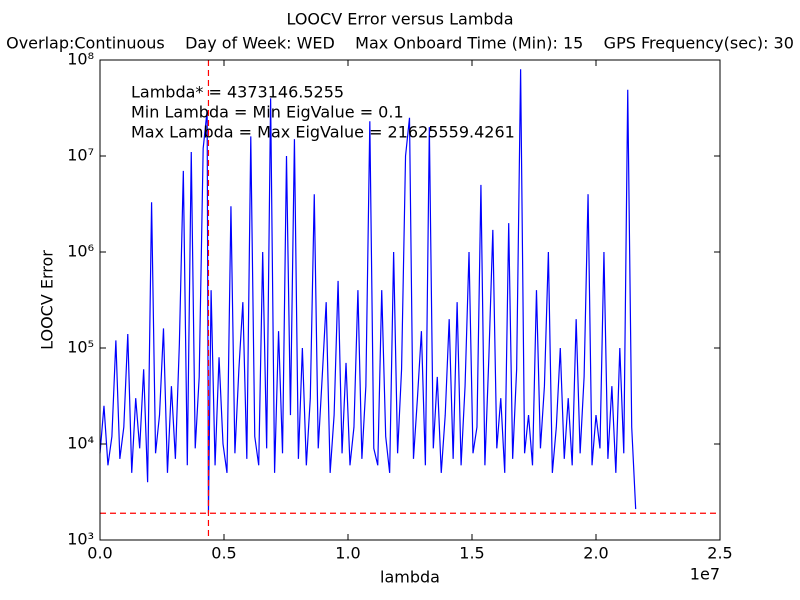 Image resolution: width=800 pixels, height=600 pixels. I want to click on x-tick-label: 2.5, so click(719, 553).